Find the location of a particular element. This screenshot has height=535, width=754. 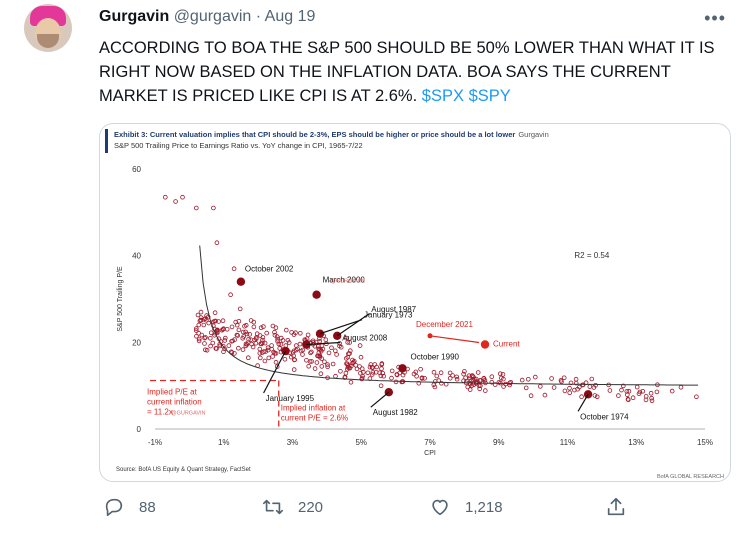

like-icon is located at coordinates (440, 507).